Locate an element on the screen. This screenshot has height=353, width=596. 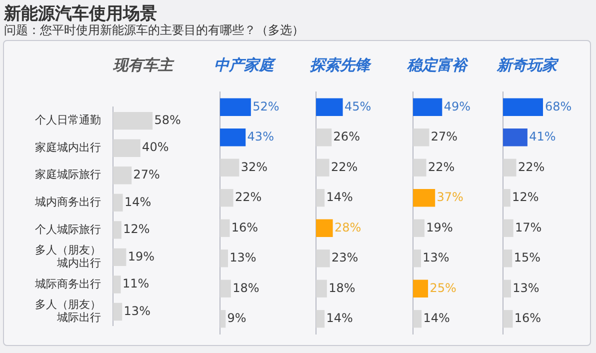
chart-title: 现有车主 is located at coordinates (143, 65).